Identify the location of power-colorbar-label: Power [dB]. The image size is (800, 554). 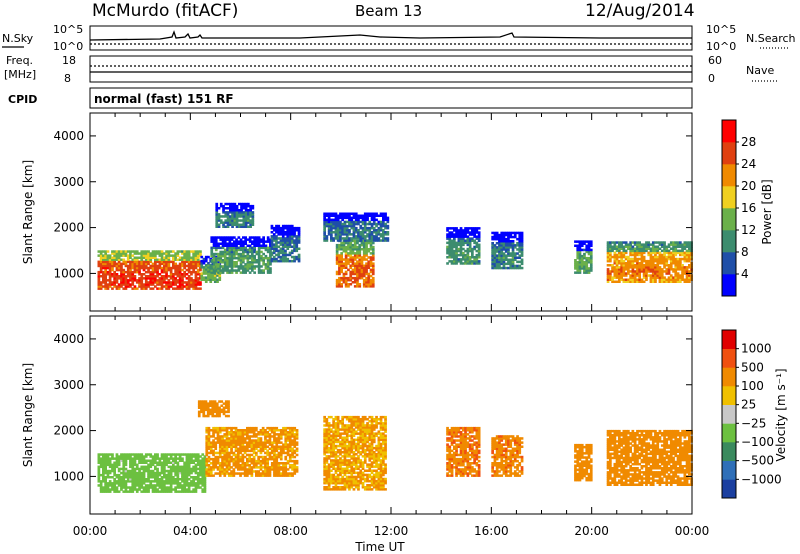
(767, 211).